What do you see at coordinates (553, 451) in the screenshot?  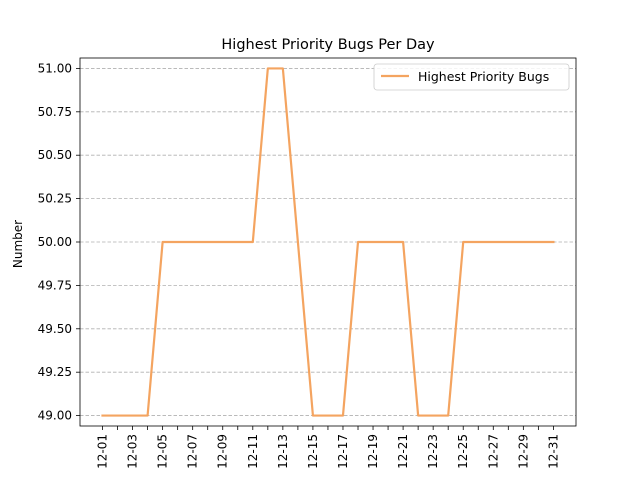 I see `x-tick-label: 12-31` at bounding box center [553, 451].